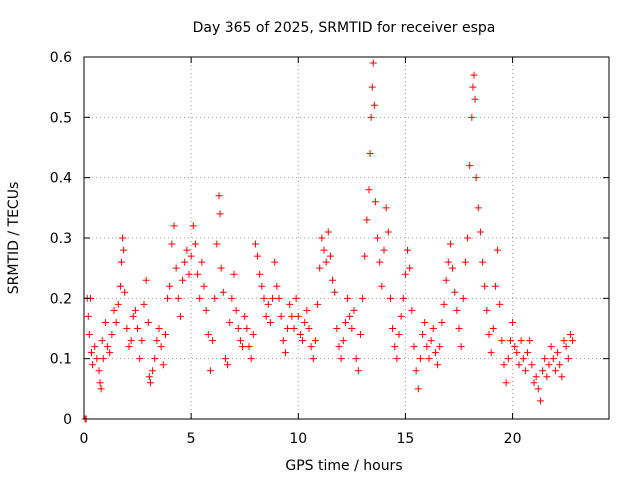  I want to click on y-tick-label: 0.1, so click(61, 360).